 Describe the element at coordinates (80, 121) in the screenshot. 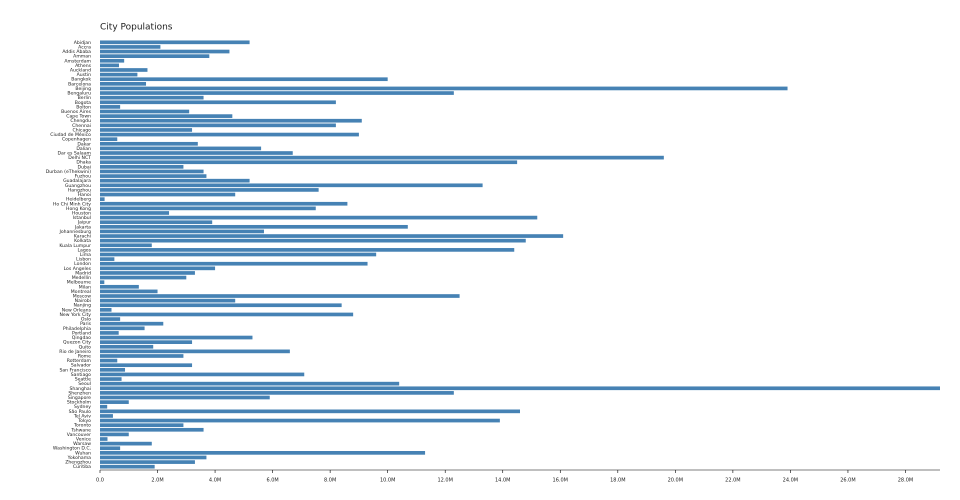

I see `y-tick-label: Chengdu` at that location.